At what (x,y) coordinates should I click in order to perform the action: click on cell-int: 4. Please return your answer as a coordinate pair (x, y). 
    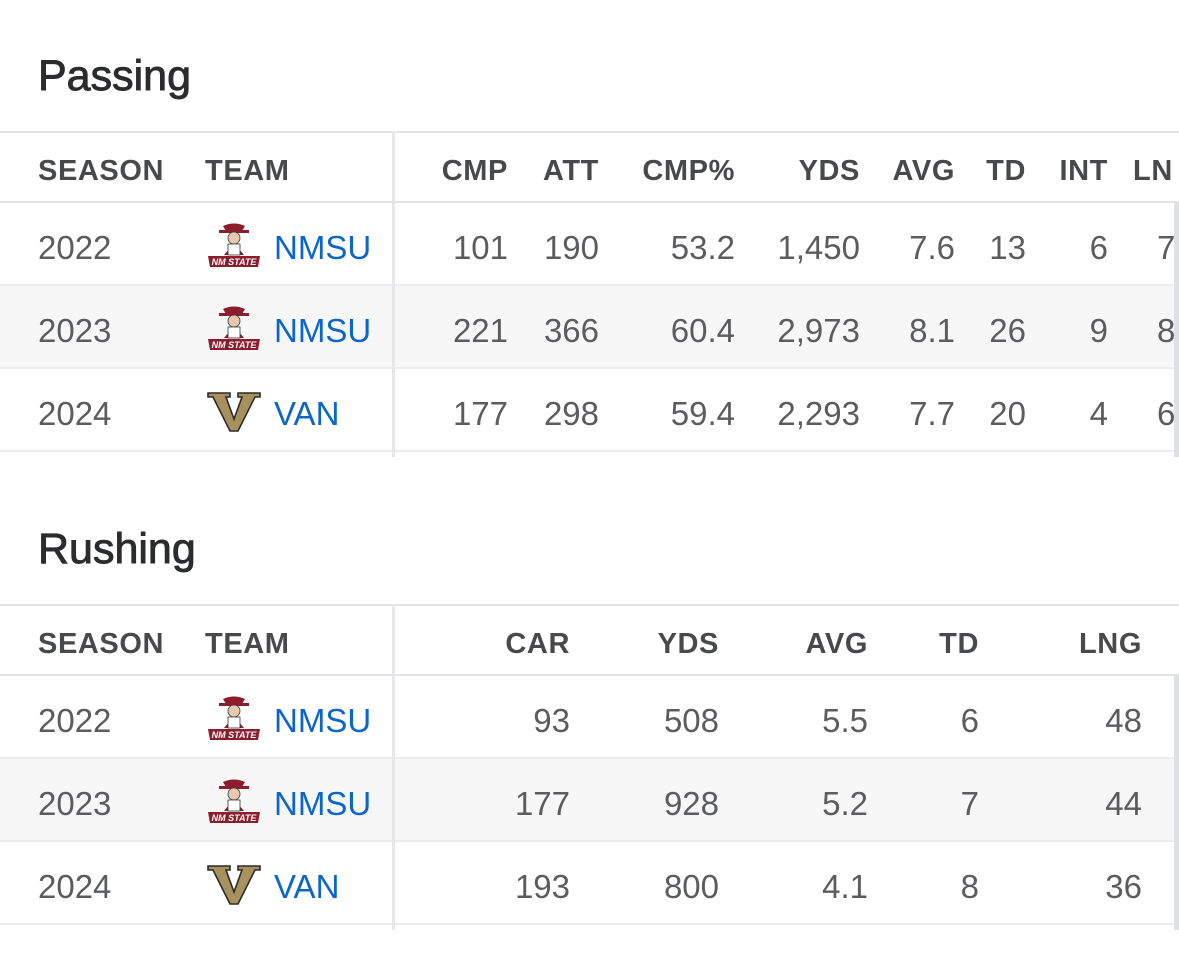
    Looking at the image, I should click on (1098, 413).